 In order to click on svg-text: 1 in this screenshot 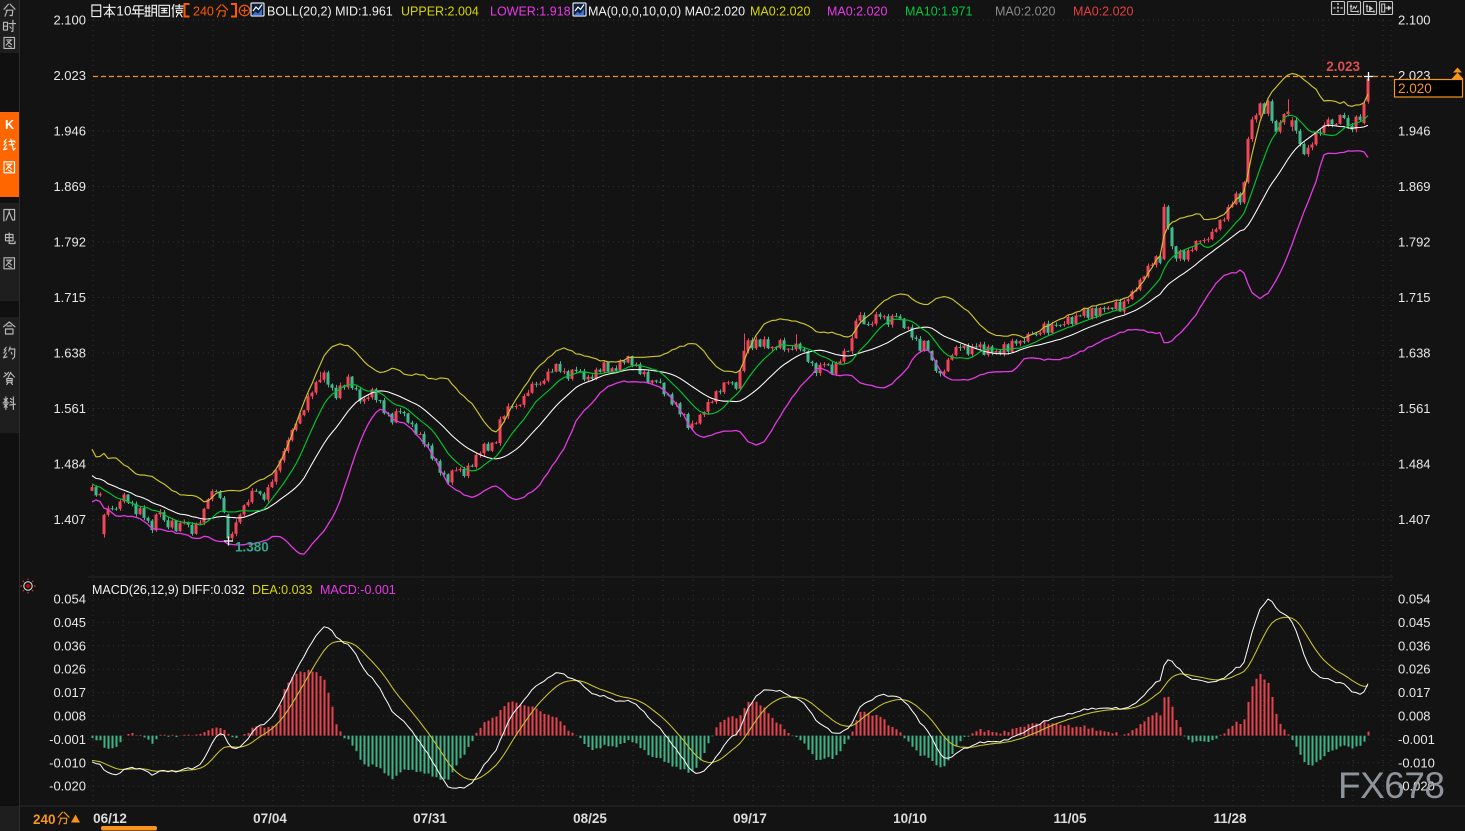, I will do `click(120, 11)`.